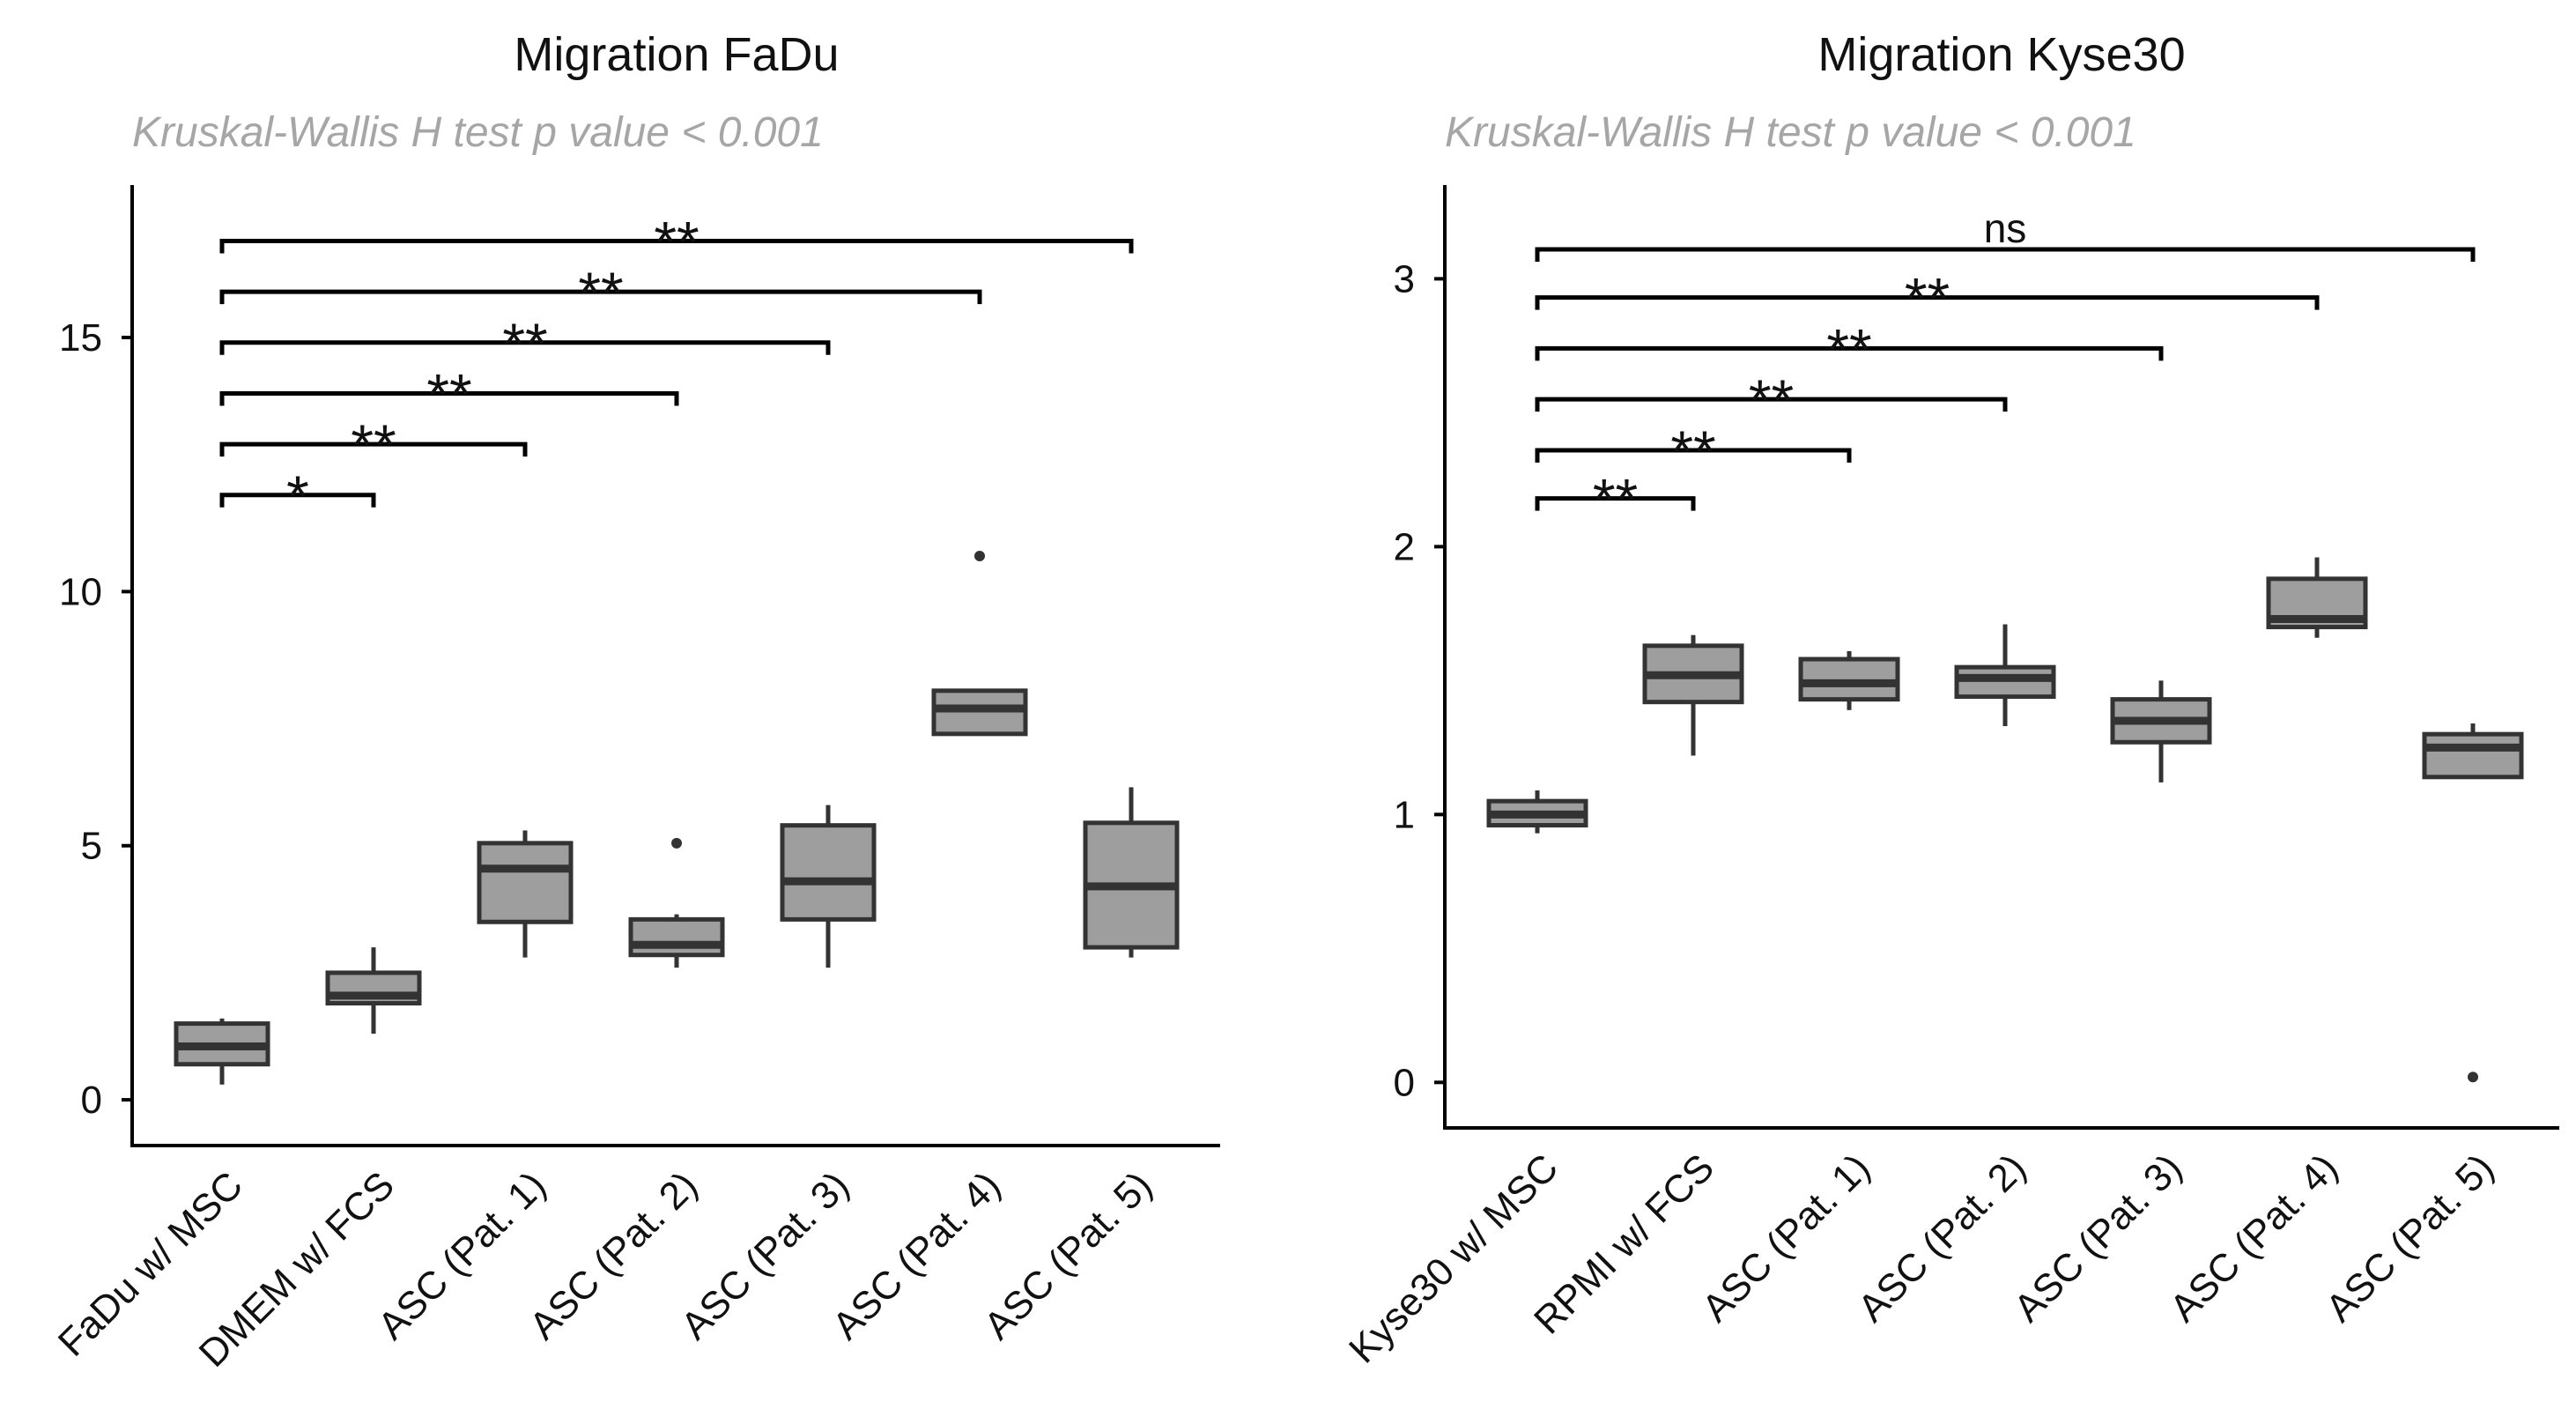 Image resolution: width=2576 pixels, height=1424 pixels. I want to click on y-tick-label: 5, so click(92, 847).